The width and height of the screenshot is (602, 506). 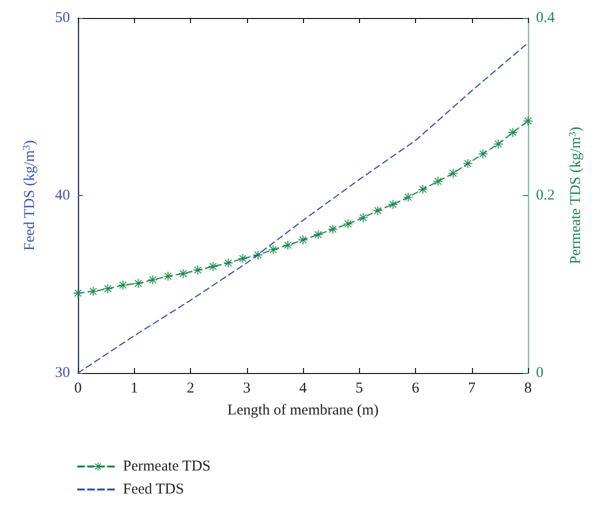 What do you see at coordinates (30, 195) in the screenshot?
I see `y-axis-title: Feed TDS (kg/m3)` at bounding box center [30, 195].